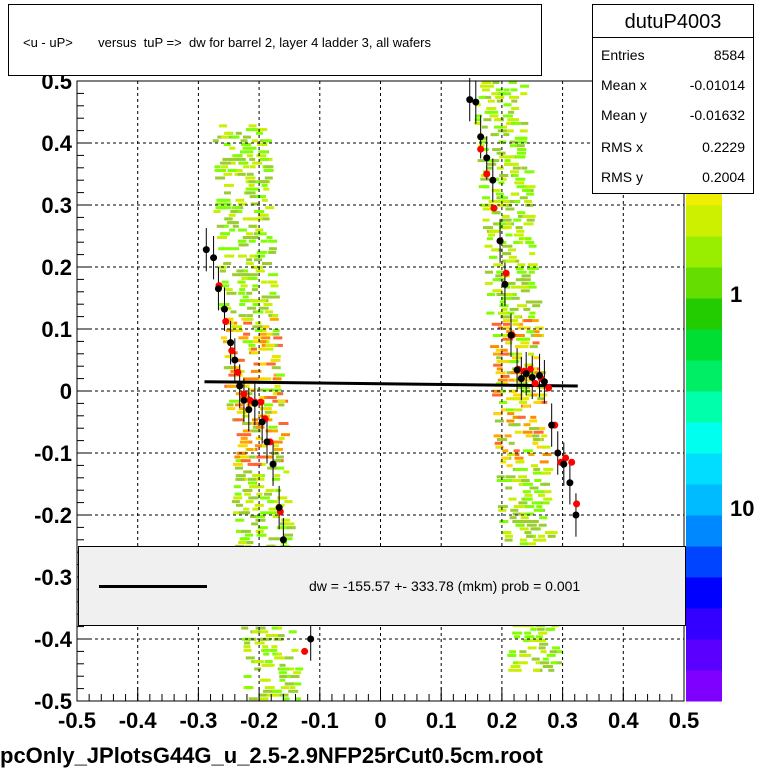  Describe the element at coordinates (244, 394) in the screenshot. I see `data-point-red` at that location.